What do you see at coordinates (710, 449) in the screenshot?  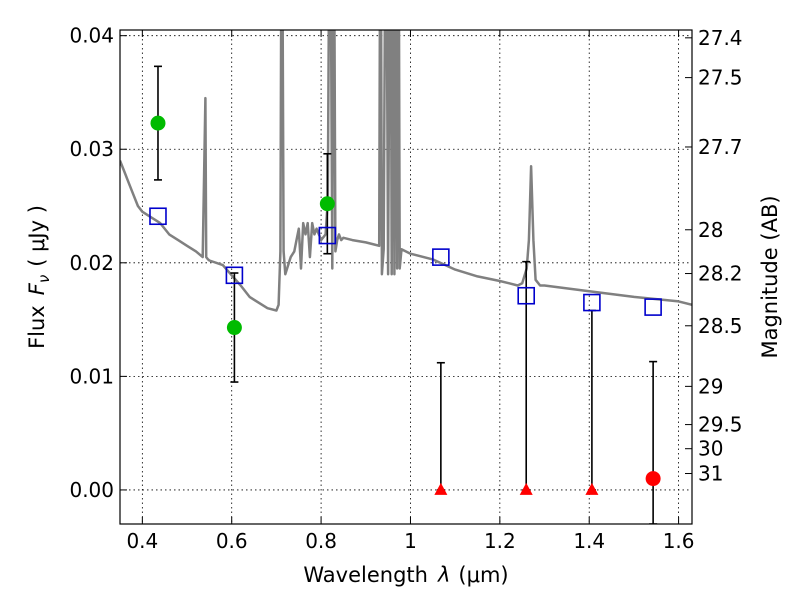 I see `y2-tick-label: 30` at bounding box center [710, 449].